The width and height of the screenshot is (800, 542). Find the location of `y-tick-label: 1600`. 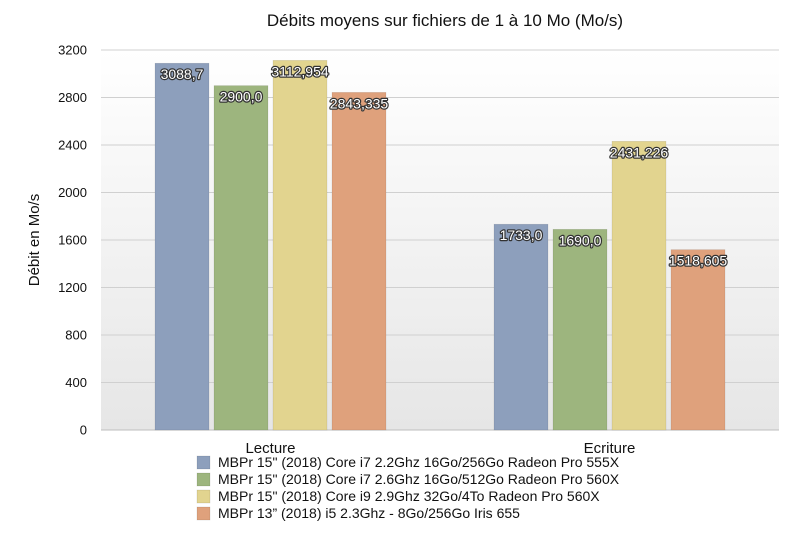

y-tick-label: 1600 is located at coordinates (72, 240).